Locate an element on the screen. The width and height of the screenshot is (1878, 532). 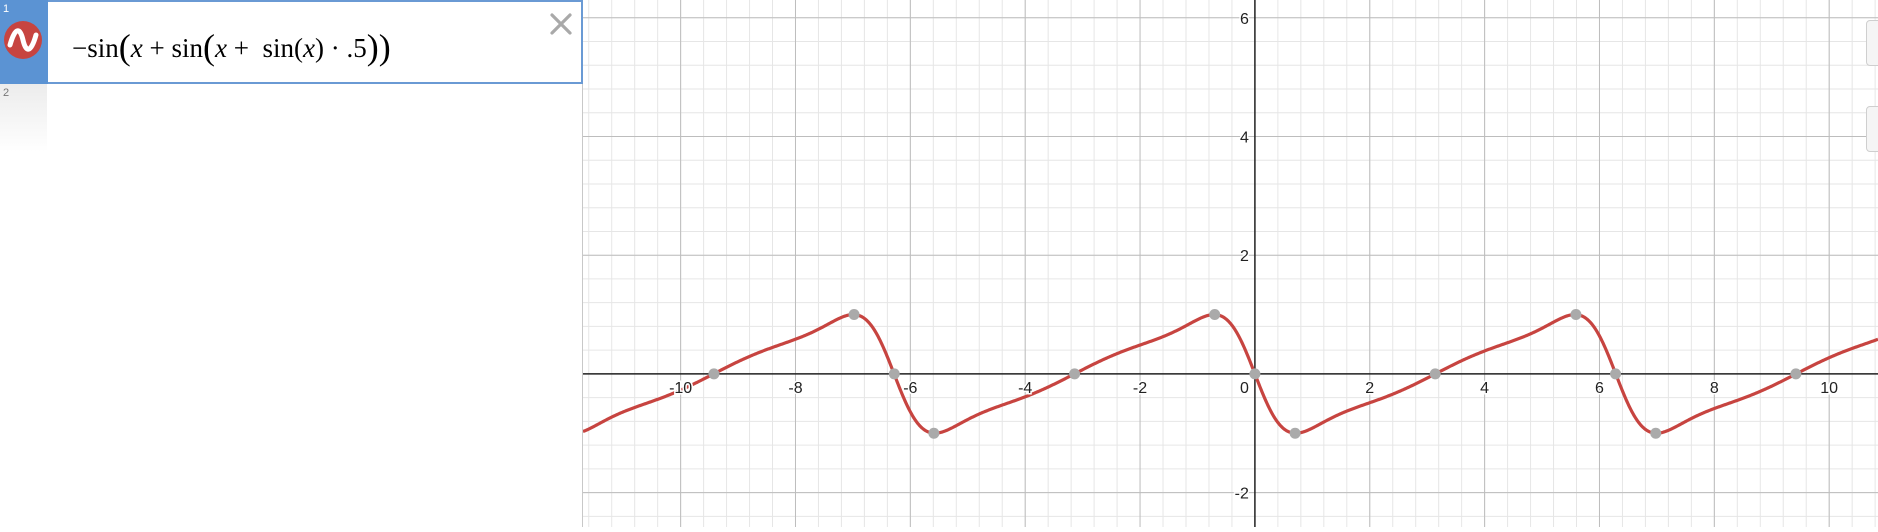
row-number: 1 is located at coordinates (6, 9).